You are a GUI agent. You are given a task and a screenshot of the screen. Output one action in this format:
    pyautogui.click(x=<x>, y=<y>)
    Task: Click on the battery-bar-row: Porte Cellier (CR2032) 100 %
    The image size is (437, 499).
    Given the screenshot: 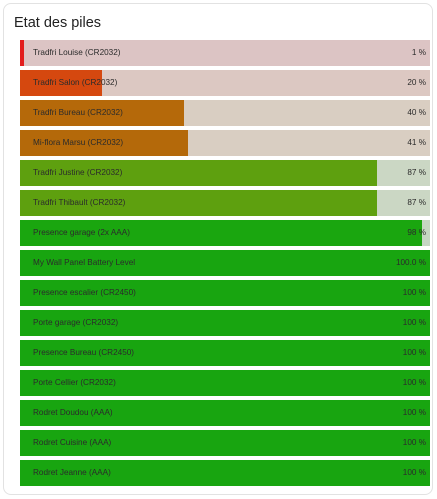 What is the action you would take?
    pyautogui.click(x=225, y=383)
    